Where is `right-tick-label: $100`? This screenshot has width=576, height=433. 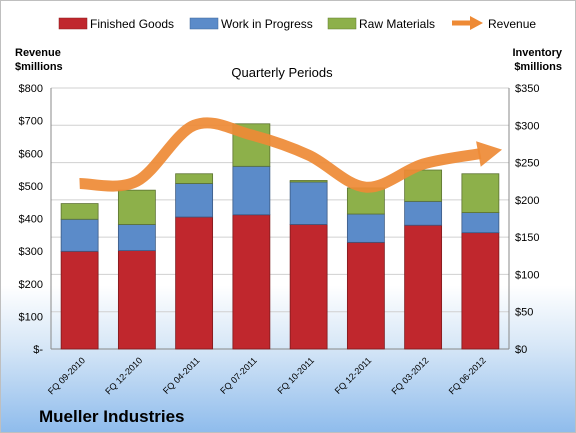 right-tick-label: $100 is located at coordinates (527, 275).